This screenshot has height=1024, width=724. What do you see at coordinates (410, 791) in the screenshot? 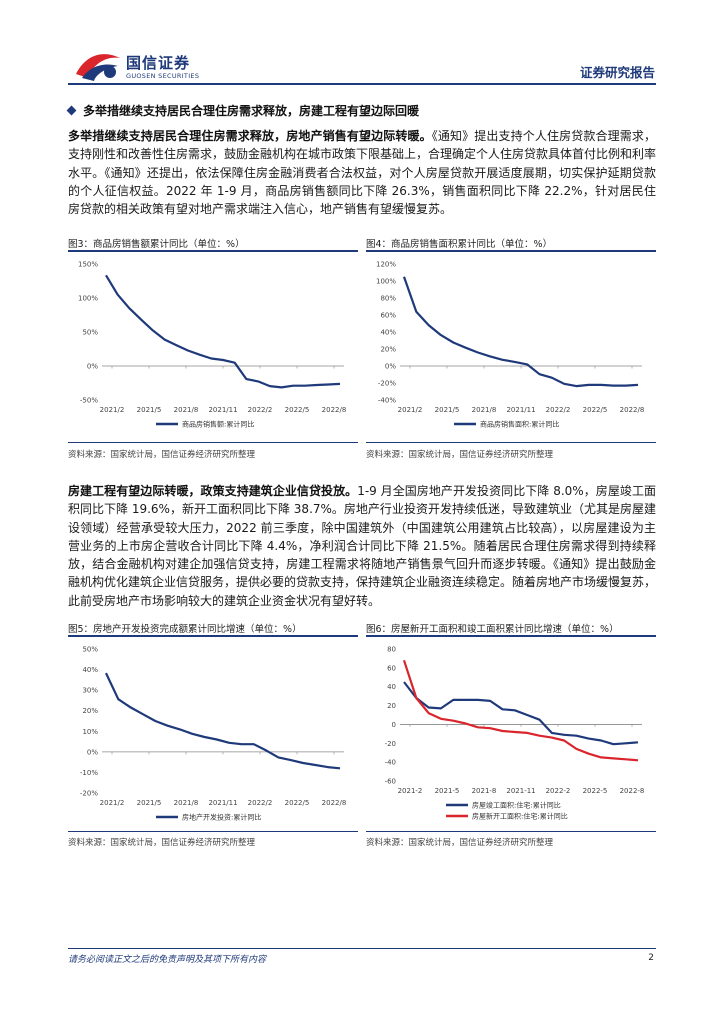
I see `x-tick-label: 2021-2` at bounding box center [410, 791].